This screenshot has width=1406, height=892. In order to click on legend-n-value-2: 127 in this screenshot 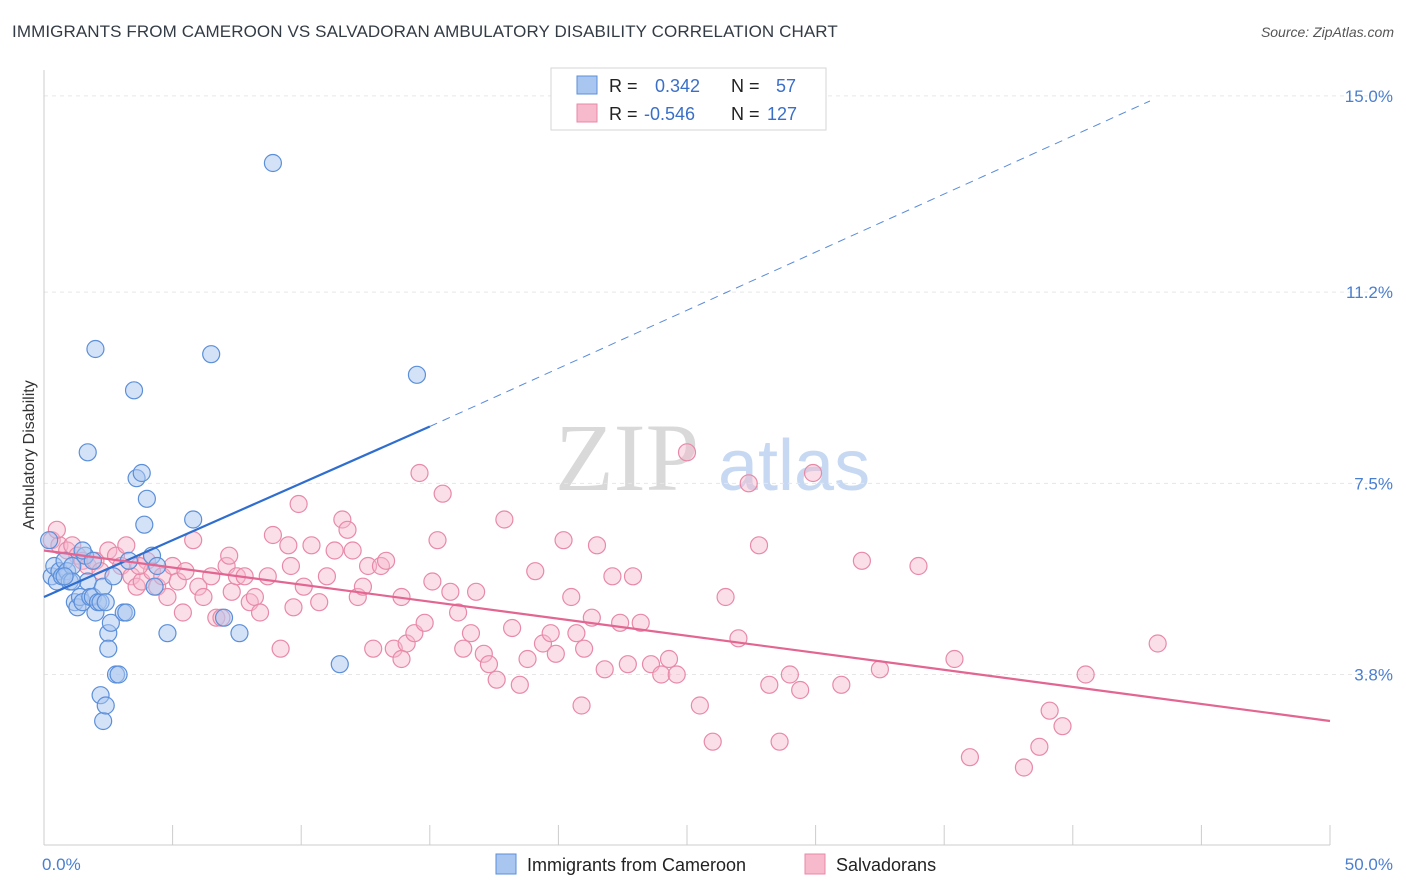, I will do `click(782, 114)`.